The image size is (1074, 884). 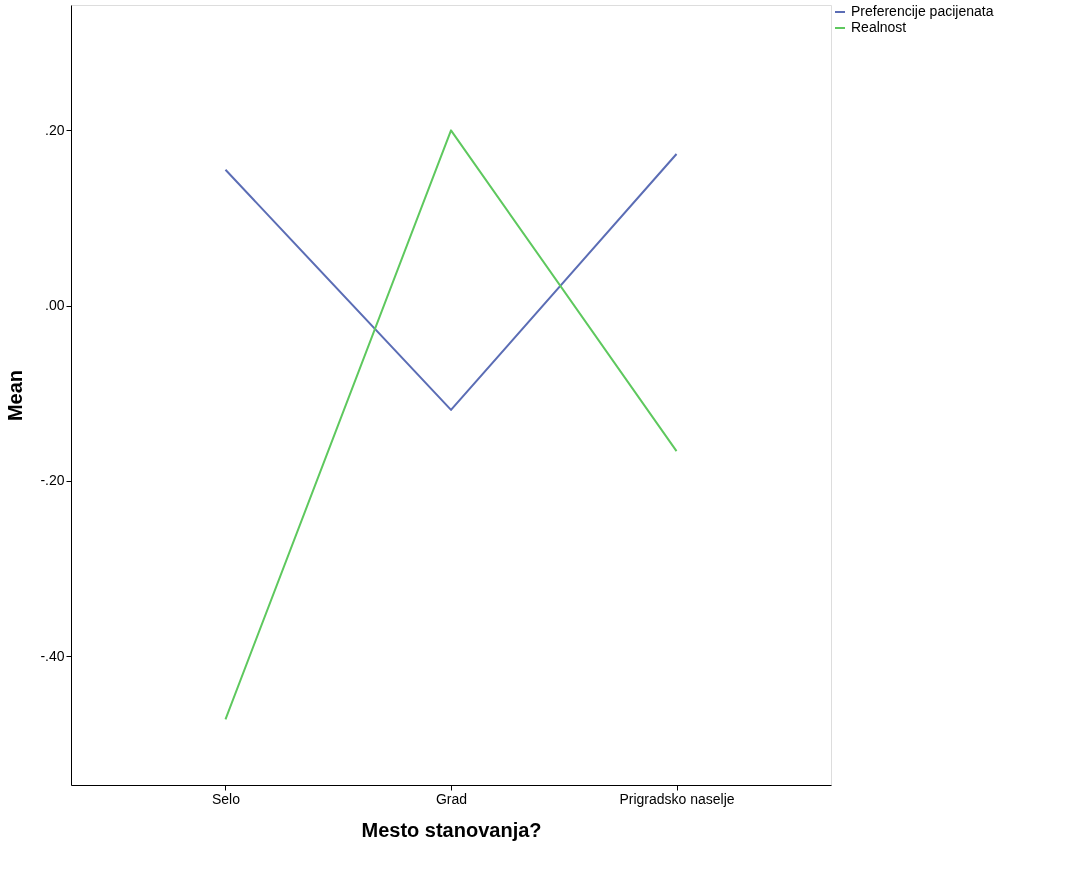 I want to click on legend-label: Preferencije pacijenata, so click(x=922, y=11).